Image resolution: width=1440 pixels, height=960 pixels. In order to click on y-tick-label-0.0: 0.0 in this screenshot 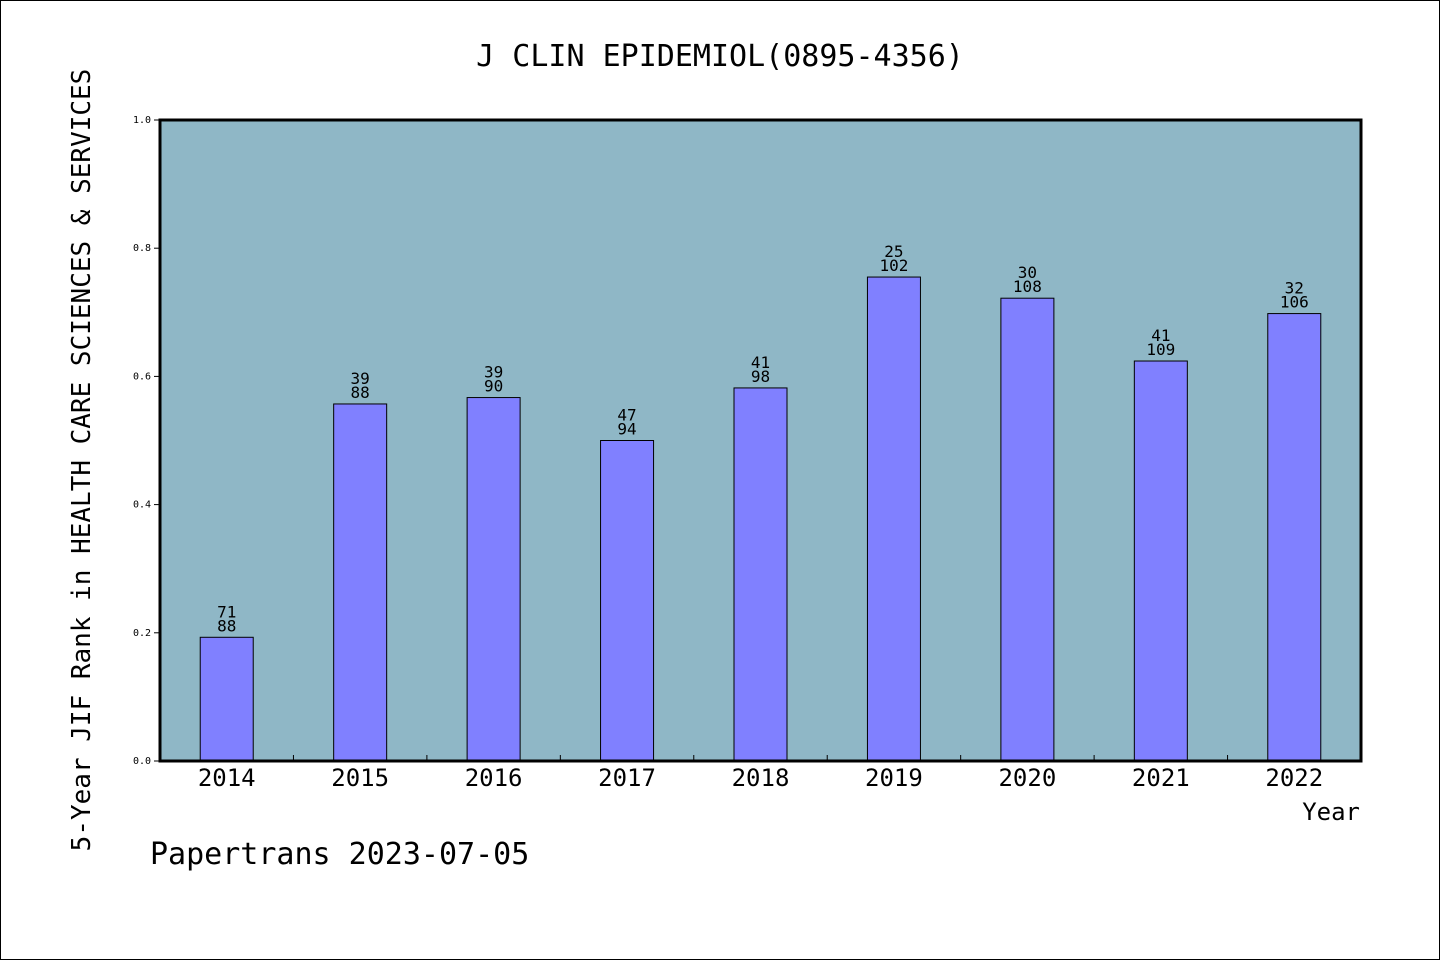, I will do `click(142, 761)`.